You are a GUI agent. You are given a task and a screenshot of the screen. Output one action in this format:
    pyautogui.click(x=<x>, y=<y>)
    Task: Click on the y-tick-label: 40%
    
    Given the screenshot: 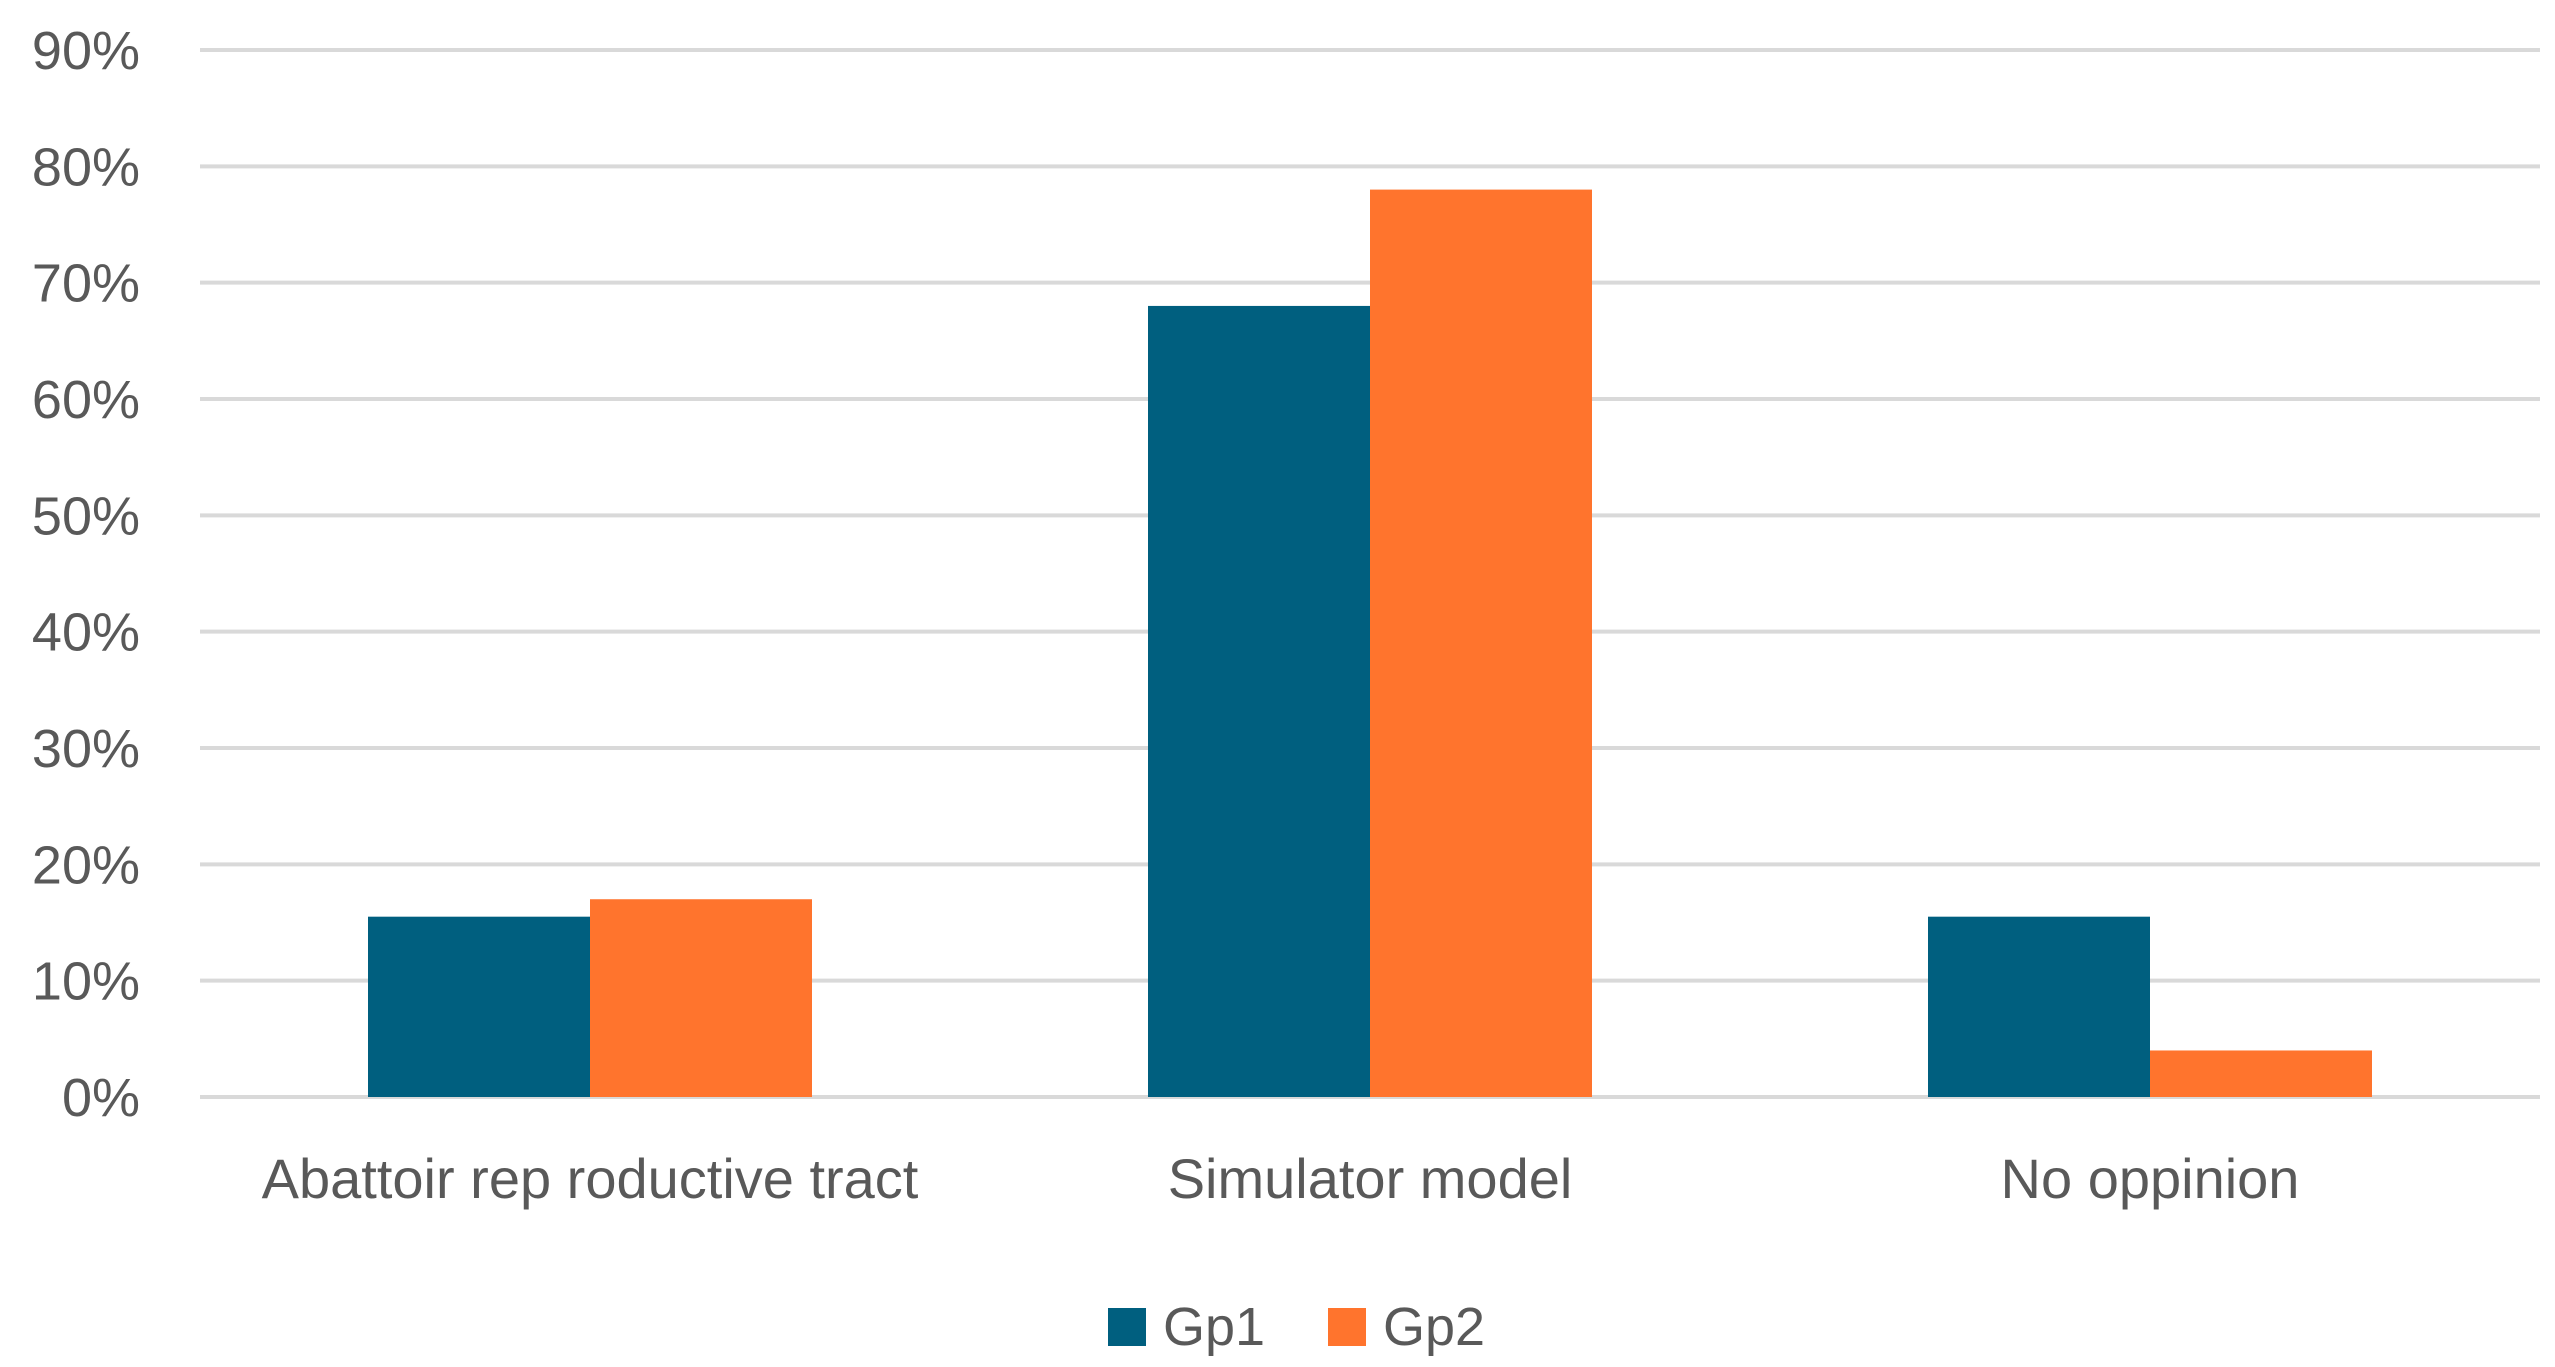 What is the action you would take?
    pyautogui.click(x=86, y=633)
    